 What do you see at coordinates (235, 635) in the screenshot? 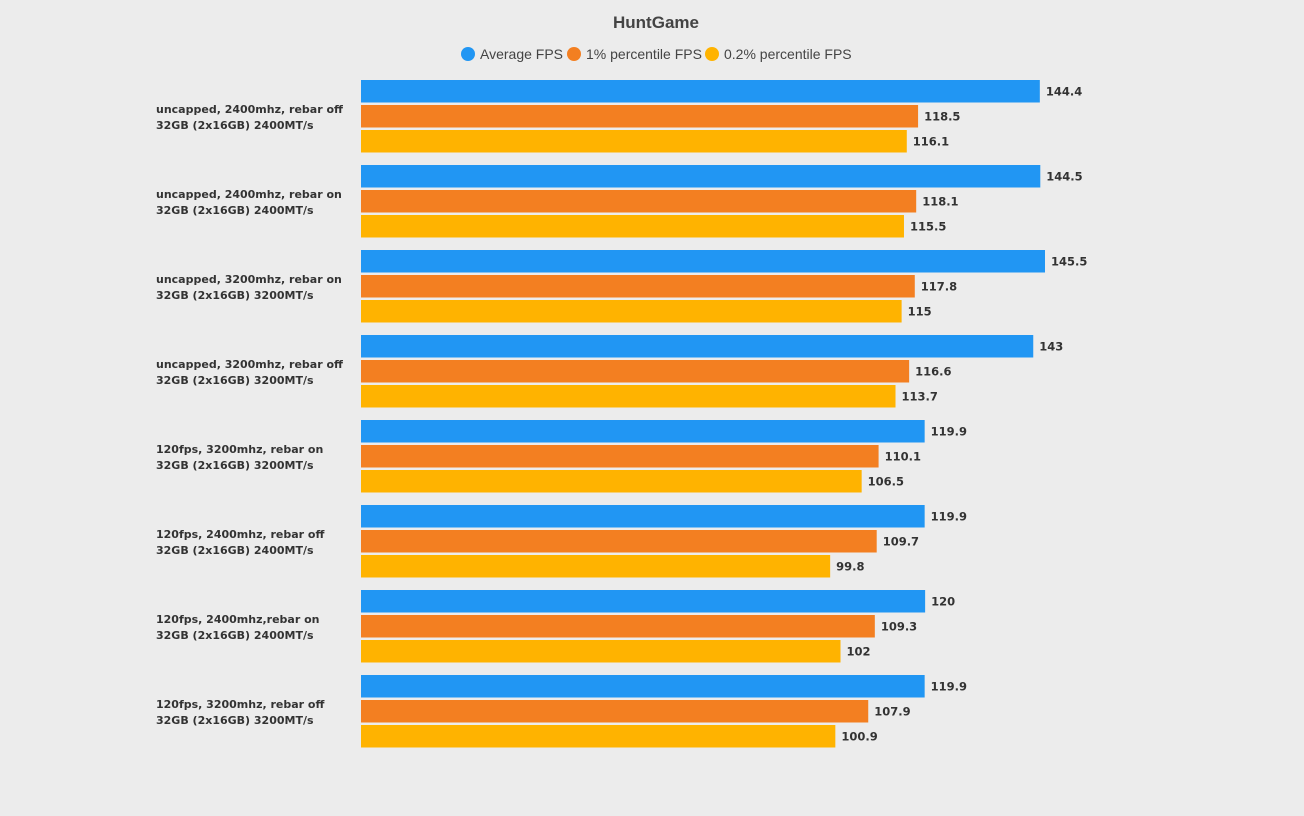
I see `category-label-7-line-2: 32GB (2x16GB) 2400MT/s` at bounding box center [235, 635].